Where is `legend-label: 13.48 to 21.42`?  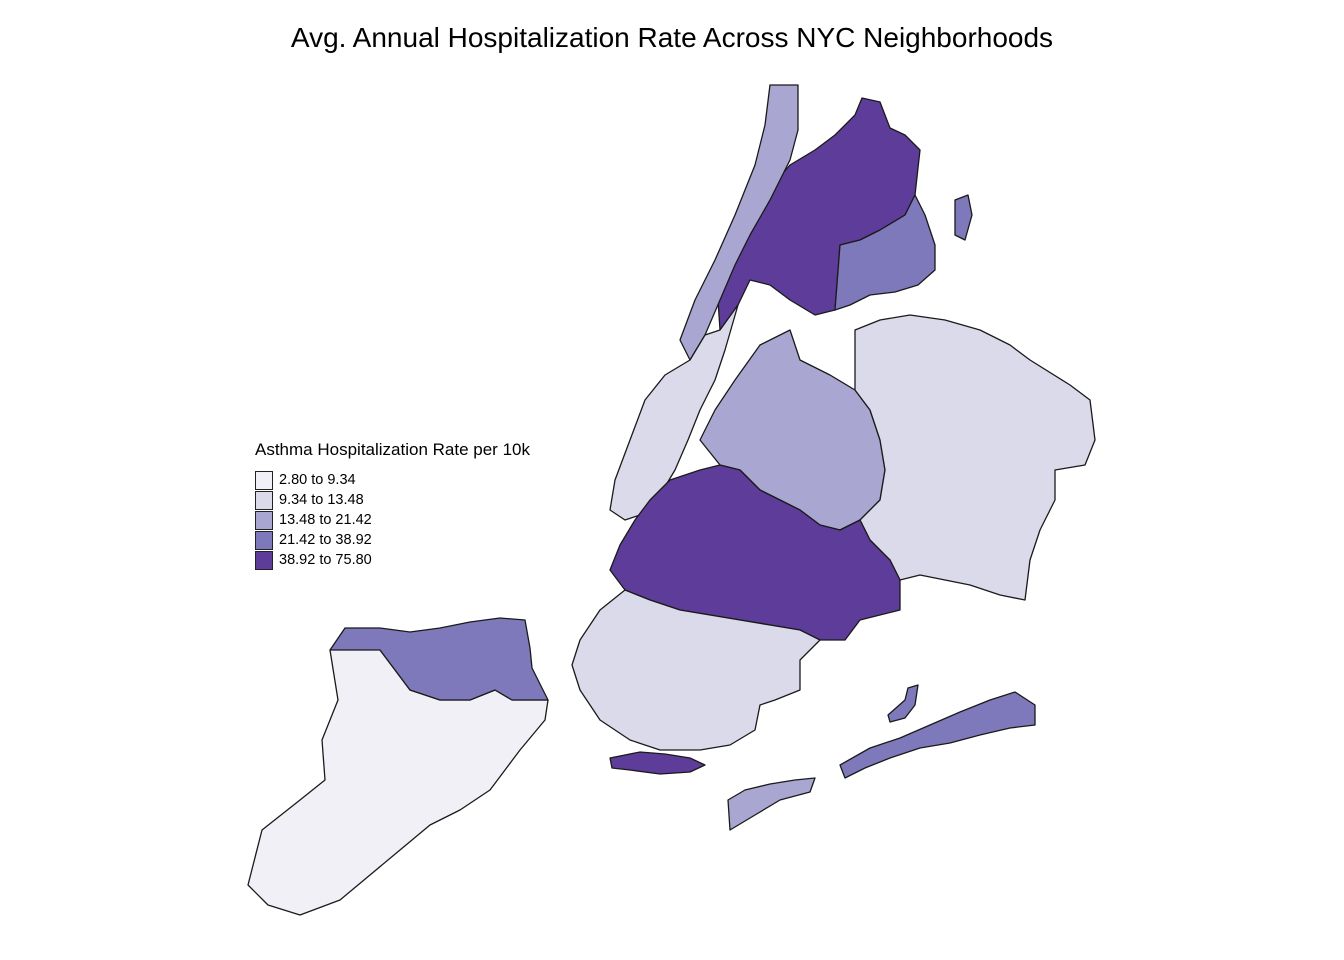 legend-label: 13.48 to 21.42 is located at coordinates (325, 520).